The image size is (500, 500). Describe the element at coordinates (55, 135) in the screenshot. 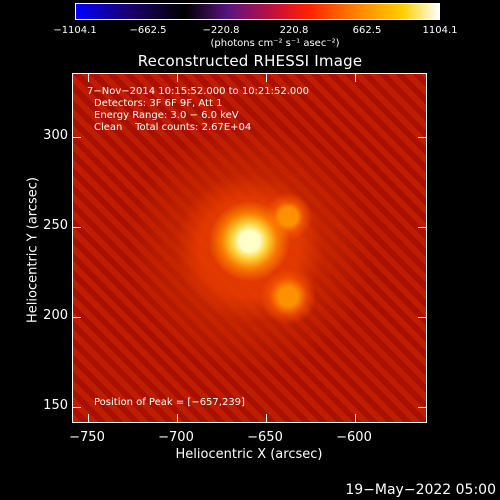

I see `y-tick-label: 300` at that location.